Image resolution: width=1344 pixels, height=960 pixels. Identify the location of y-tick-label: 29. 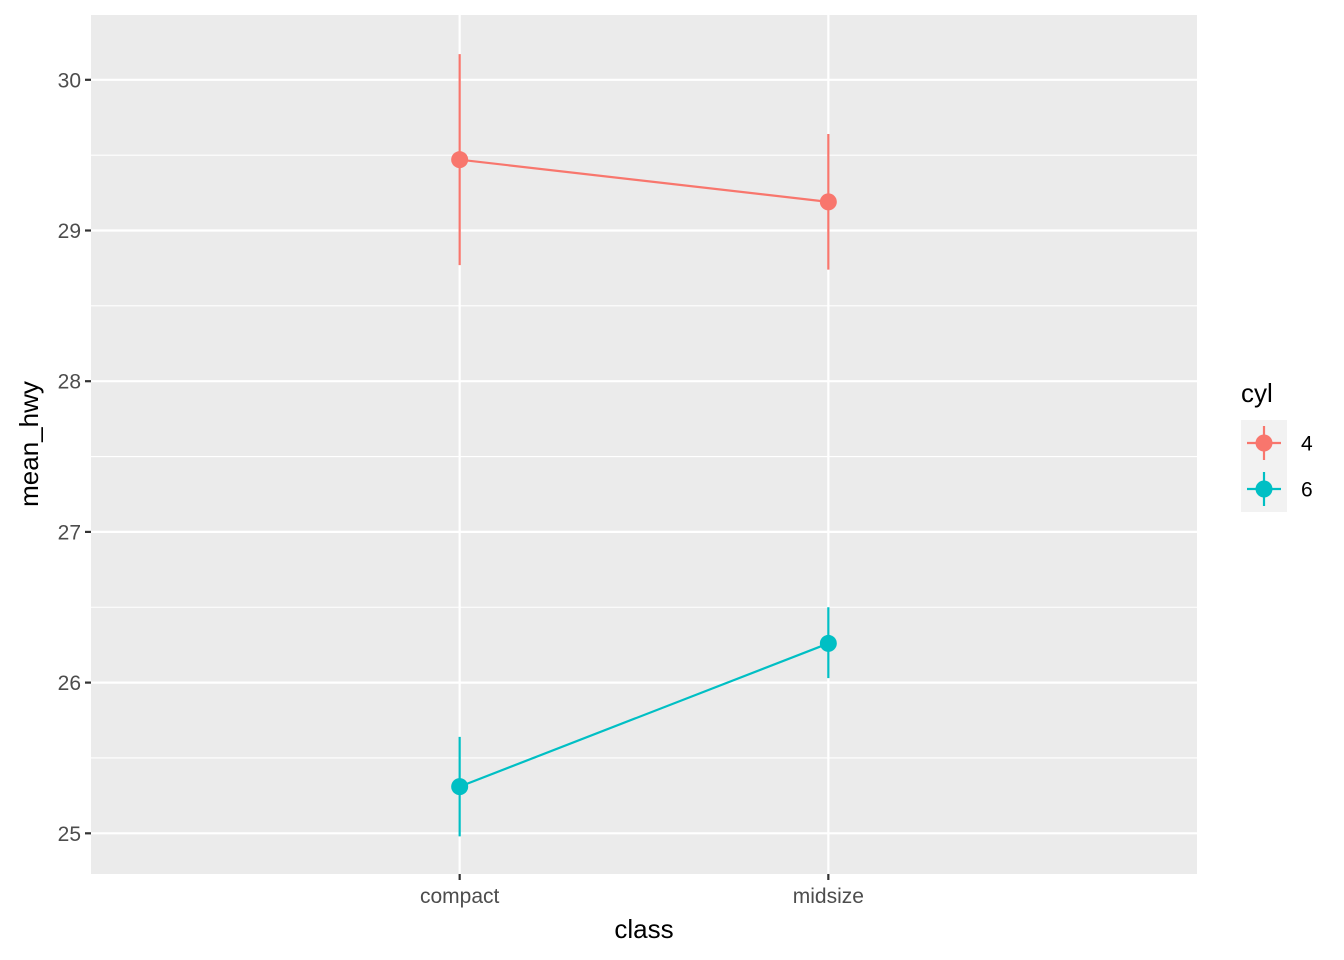
(69, 231).